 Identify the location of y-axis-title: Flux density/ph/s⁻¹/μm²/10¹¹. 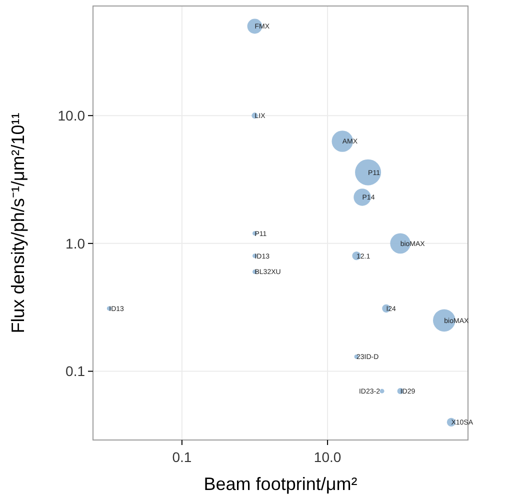
(18, 223).